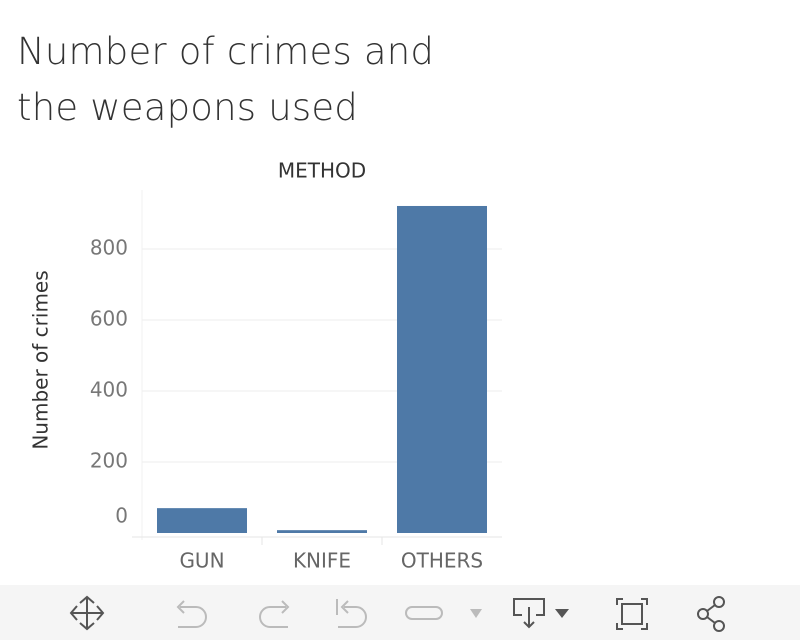 The width and height of the screenshot is (800, 644). I want to click on x-tick-label: KNIFE, so click(322, 561).